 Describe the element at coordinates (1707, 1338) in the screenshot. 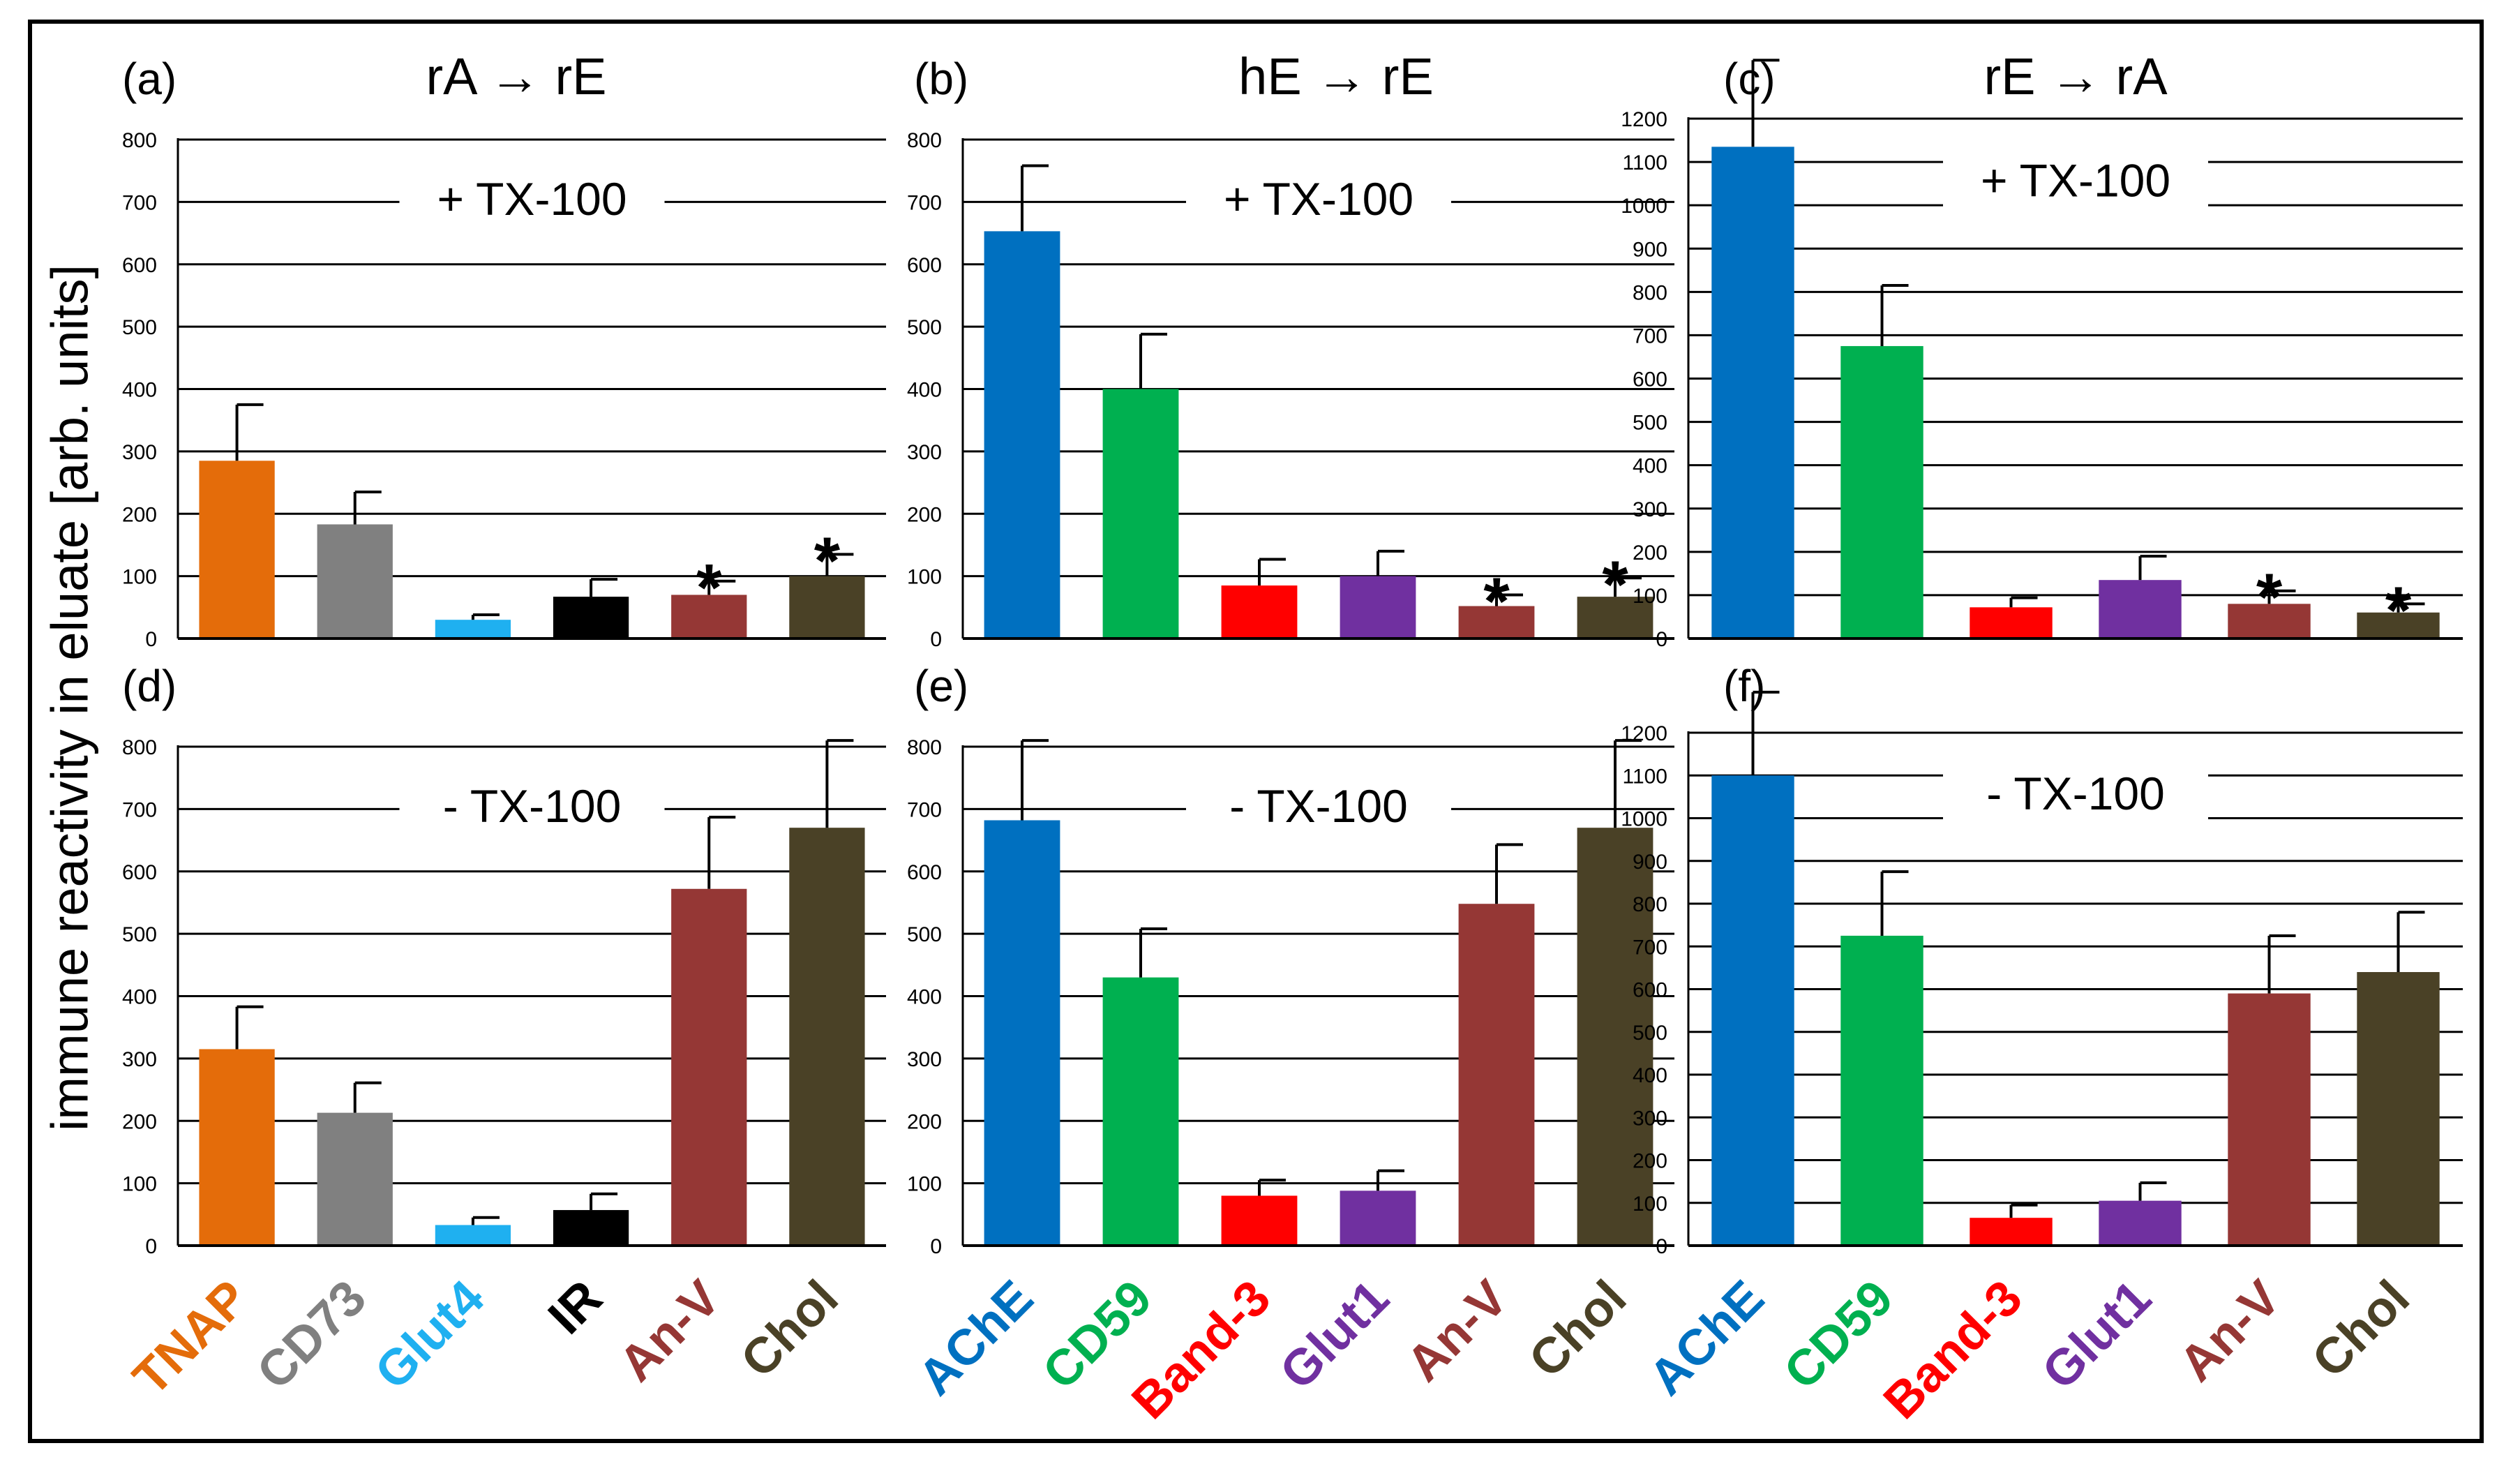

I see `category-label-ache: AChE` at that location.